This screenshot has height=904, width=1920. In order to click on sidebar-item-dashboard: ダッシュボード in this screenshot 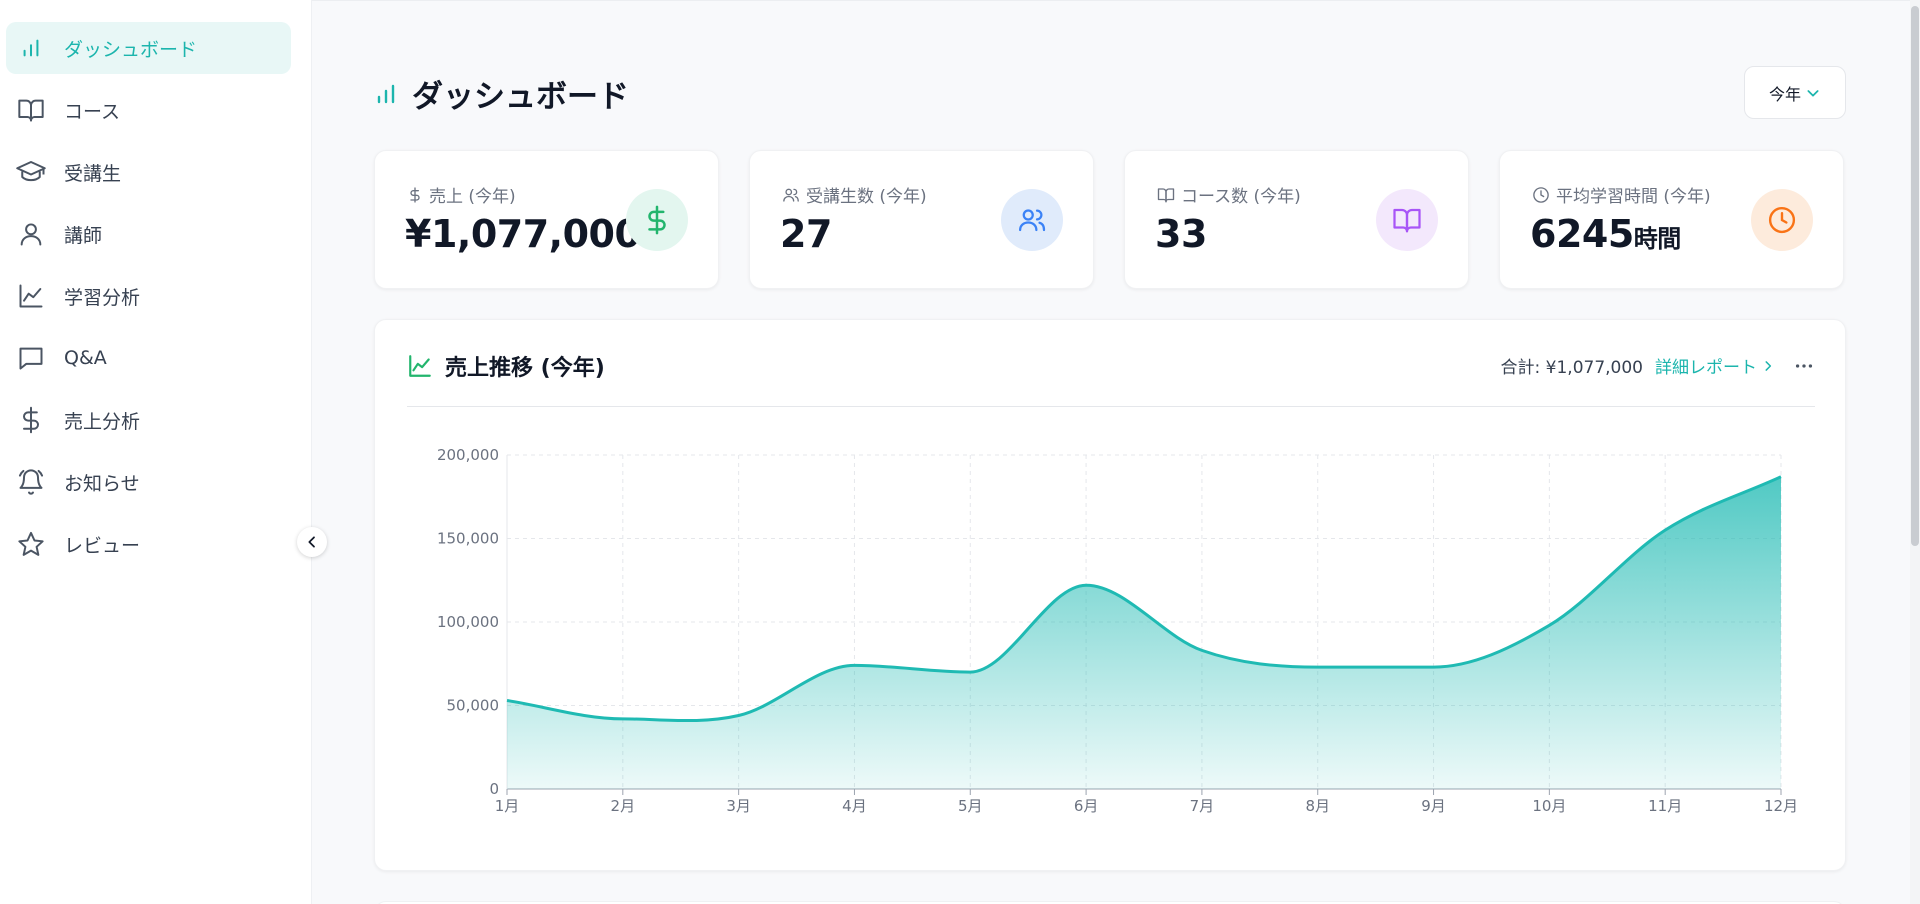, I will do `click(148, 48)`.